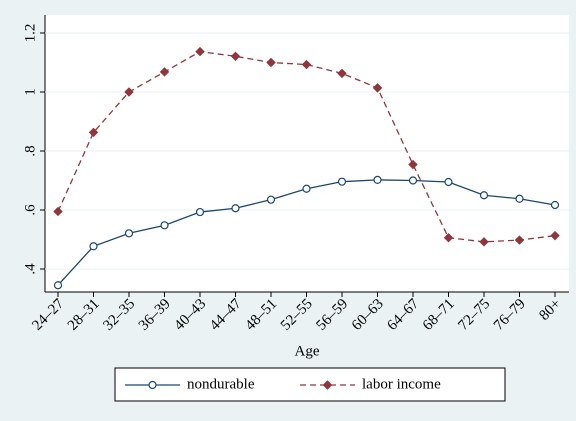 The height and width of the screenshot is (421, 576). What do you see at coordinates (48, 315) in the screenshot?
I see `x-tick-label: 24–27` at bounding box center [48, 315].